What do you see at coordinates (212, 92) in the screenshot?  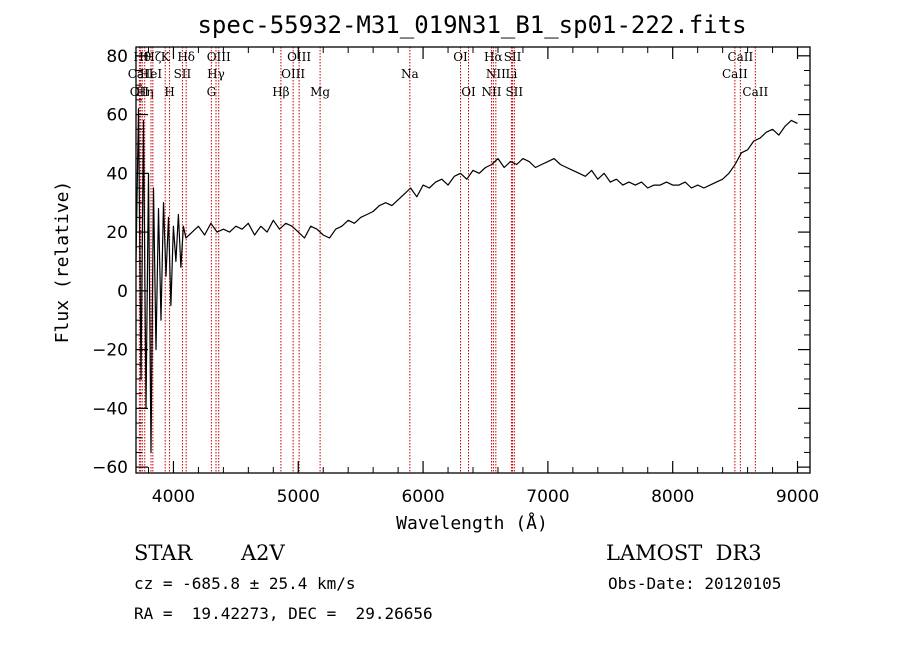 I see `line-label: G` at bounding box center [212, 92].